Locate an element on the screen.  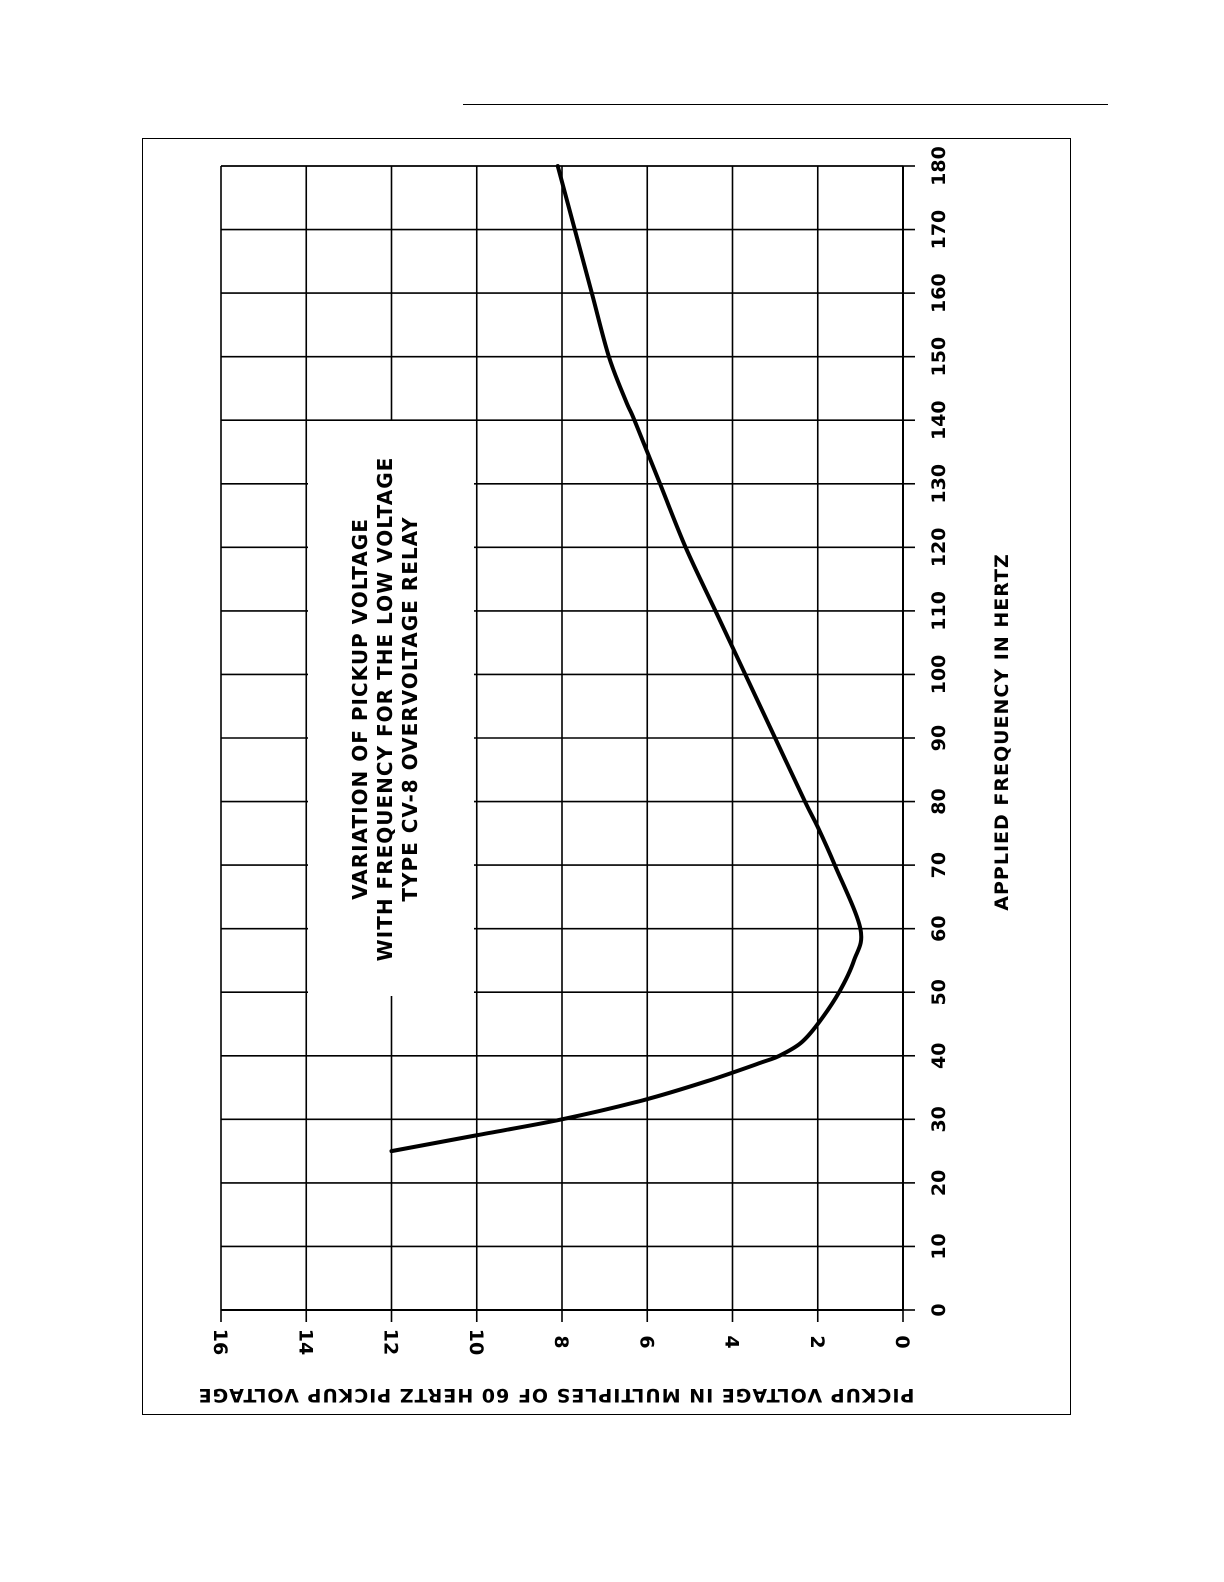
x-tick-label: 20 is located at coordinates (939, 1183).